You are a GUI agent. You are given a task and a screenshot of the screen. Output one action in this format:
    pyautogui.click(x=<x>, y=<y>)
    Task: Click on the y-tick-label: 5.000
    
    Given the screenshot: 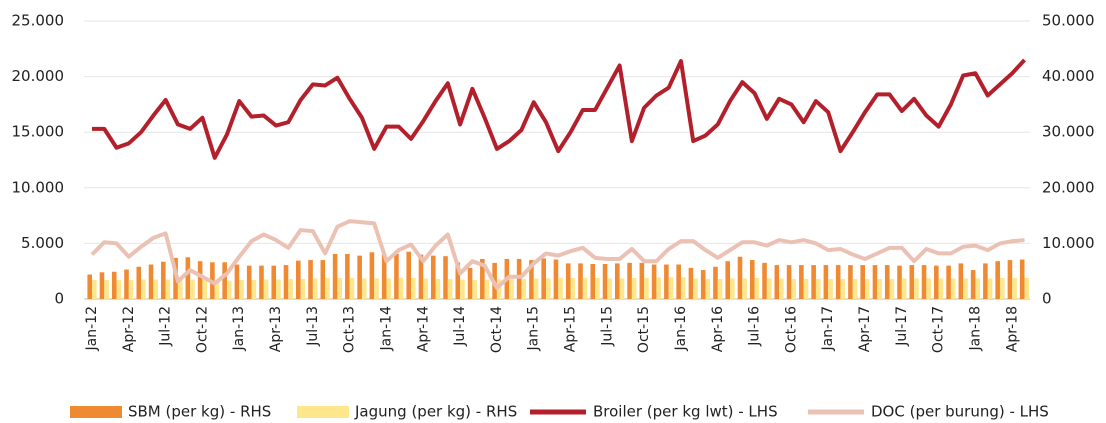 What is the action you would take?
    pyautogui.click(x=42, y=243)
    